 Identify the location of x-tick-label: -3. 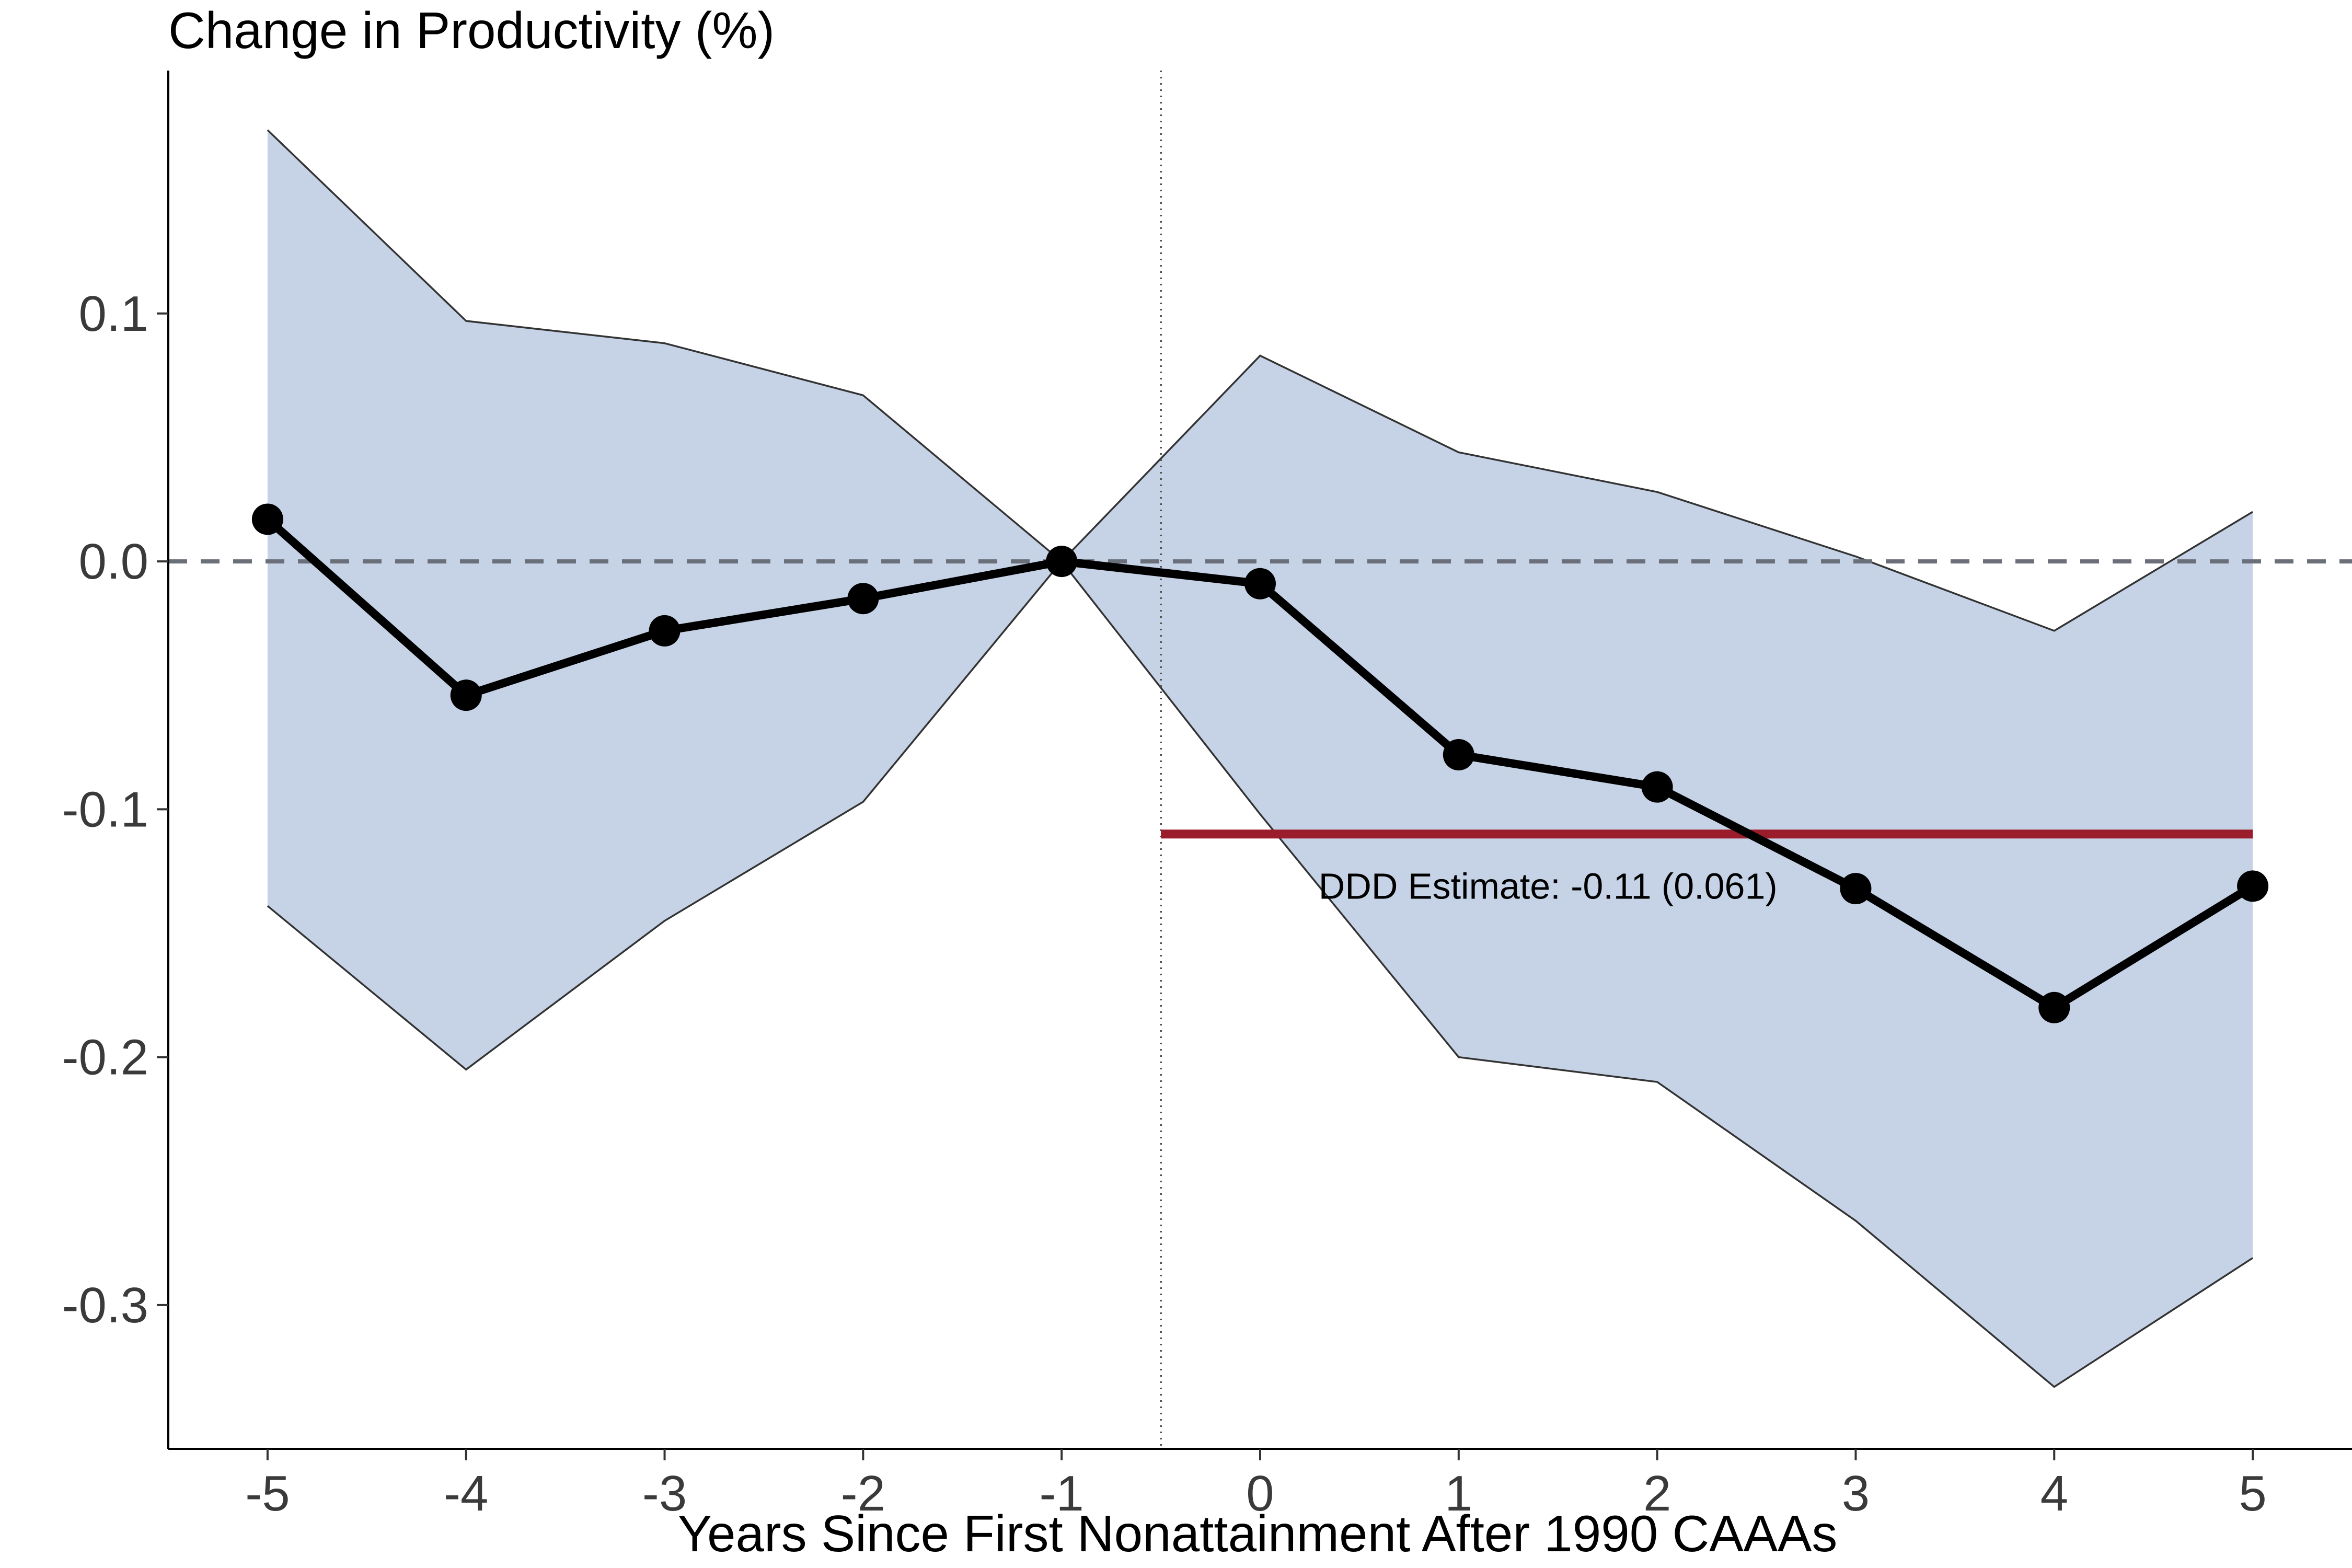
(664, 1493).